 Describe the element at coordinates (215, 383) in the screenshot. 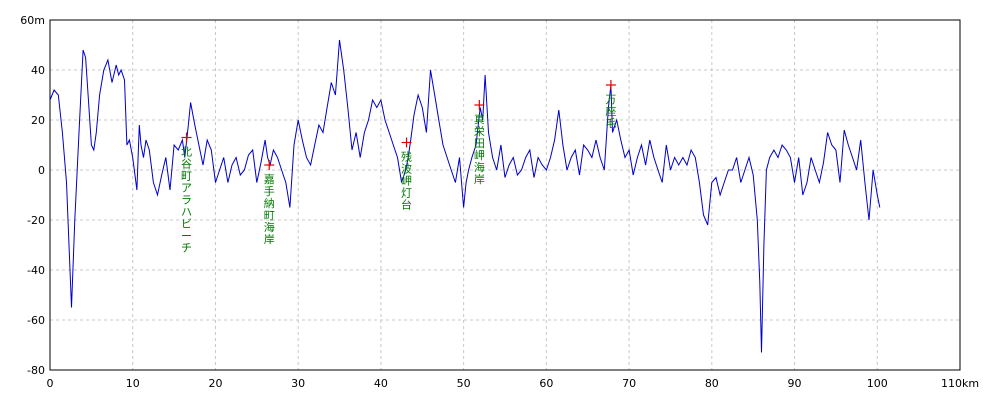

I see `x-tick-label: 20` at that location.